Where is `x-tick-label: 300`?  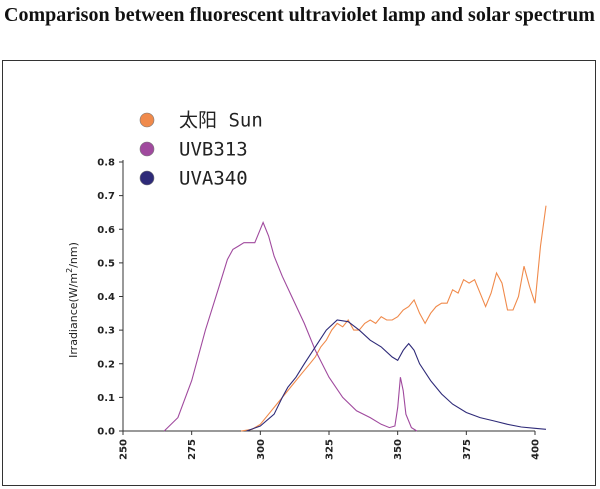 x-tick-label: 300 is located at coordinates (261, 449).